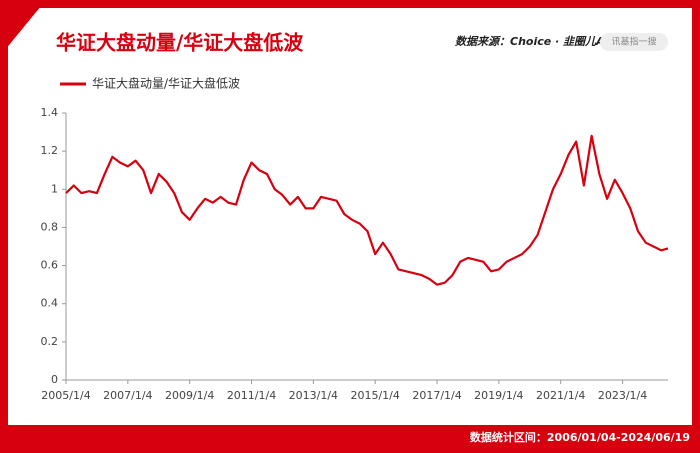 The height and width of the screenshot is (453, 700). I want to click on search-box, so click(634, 42).